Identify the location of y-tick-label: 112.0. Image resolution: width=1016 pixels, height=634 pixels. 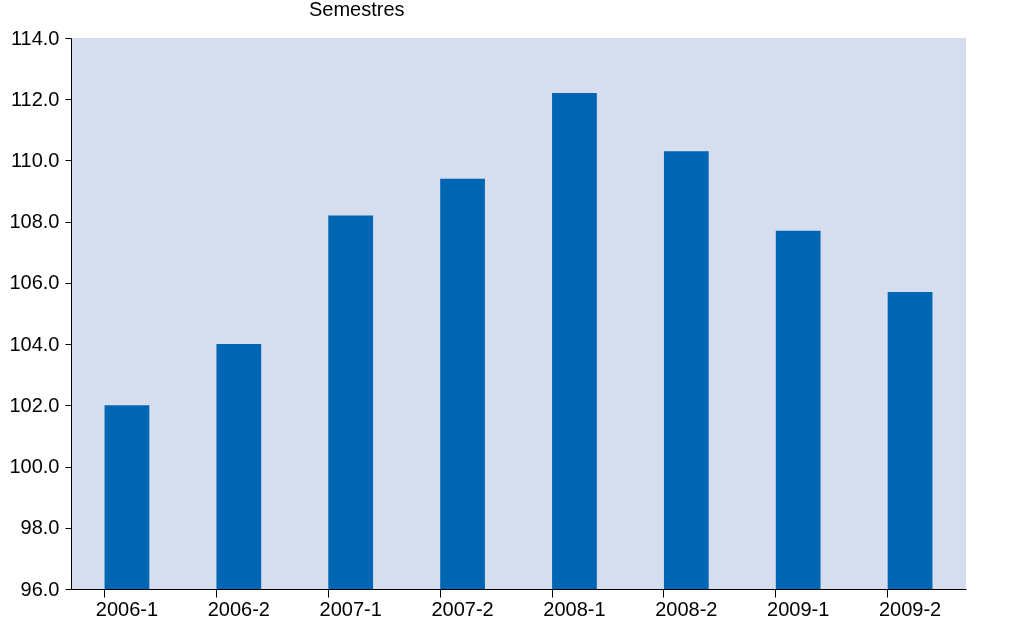
(35, 98).